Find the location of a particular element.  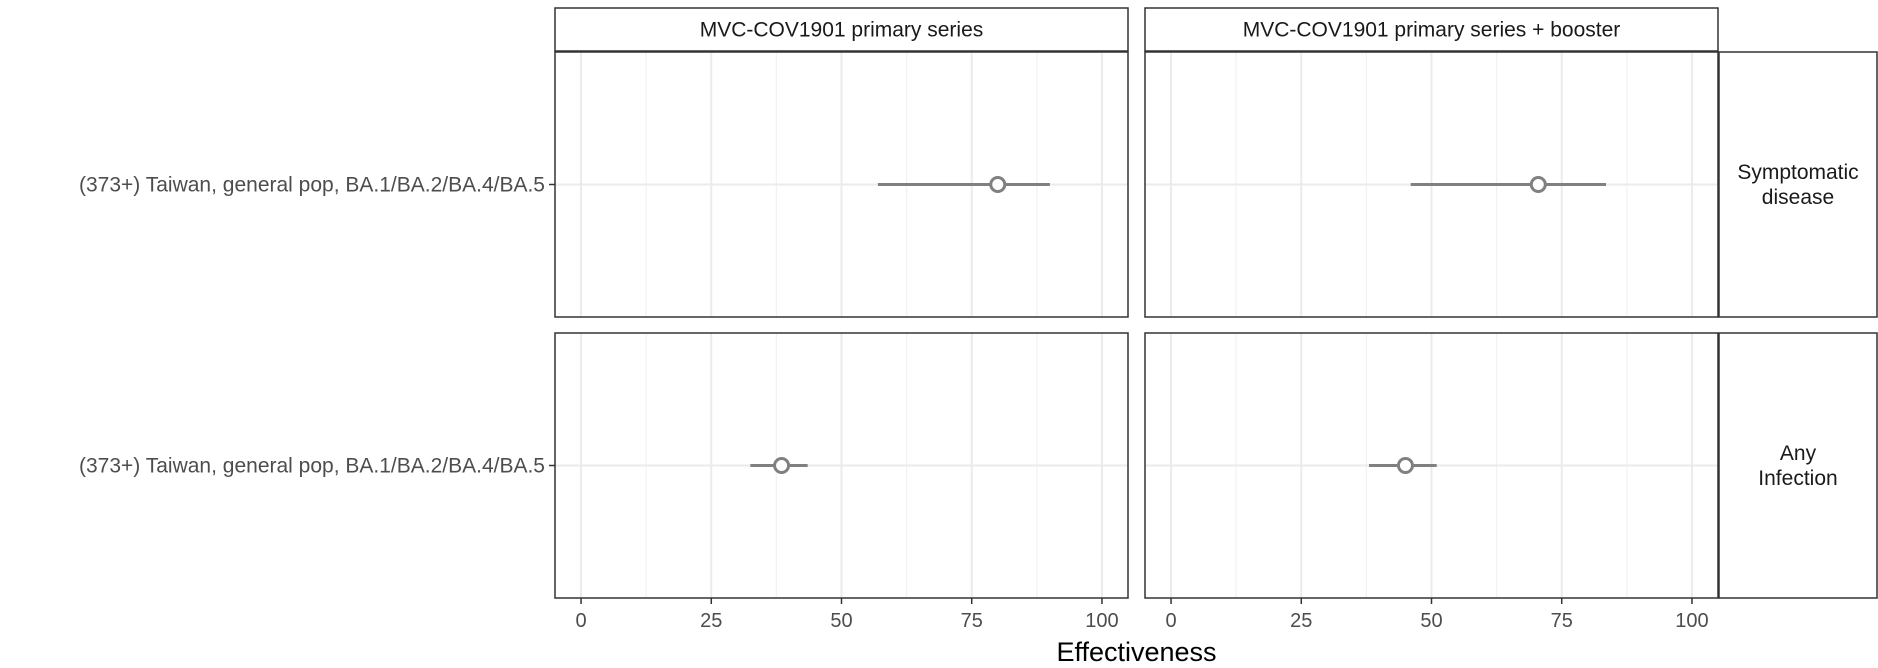

column-strip-label: MVC-COV1901 primary series is located at coordinates (842, 30).